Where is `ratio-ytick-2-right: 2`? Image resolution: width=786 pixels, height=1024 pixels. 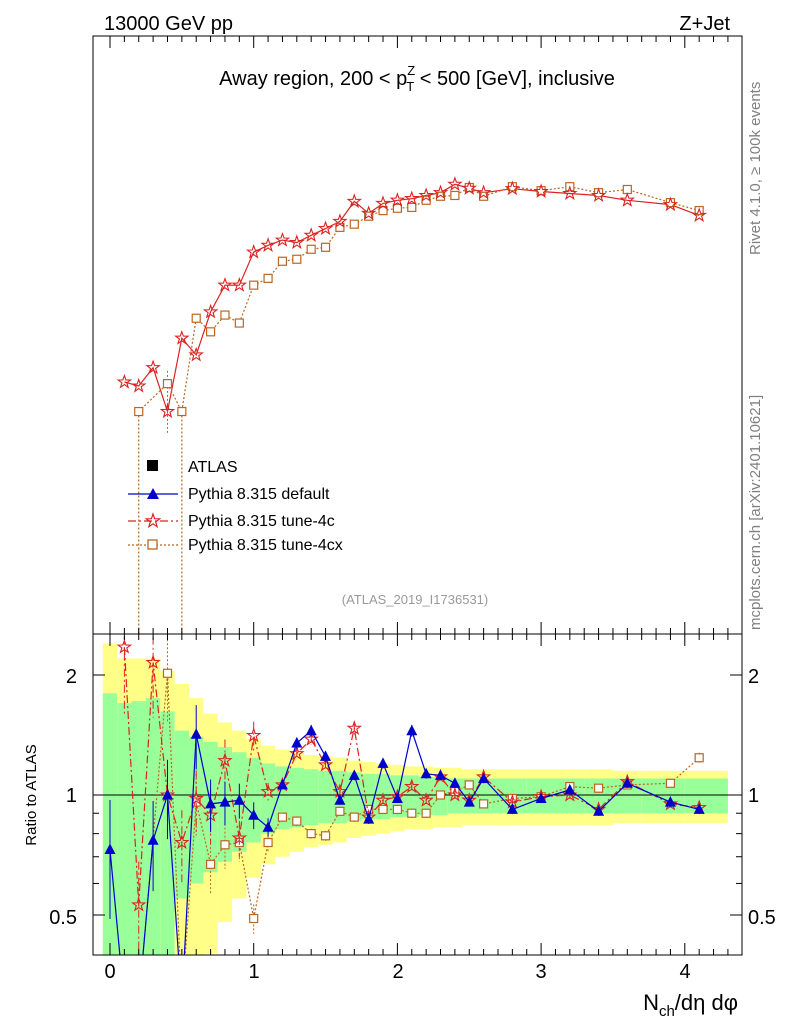 ratio-ytick-2-right: 2 is located at coordinates (753, 677).